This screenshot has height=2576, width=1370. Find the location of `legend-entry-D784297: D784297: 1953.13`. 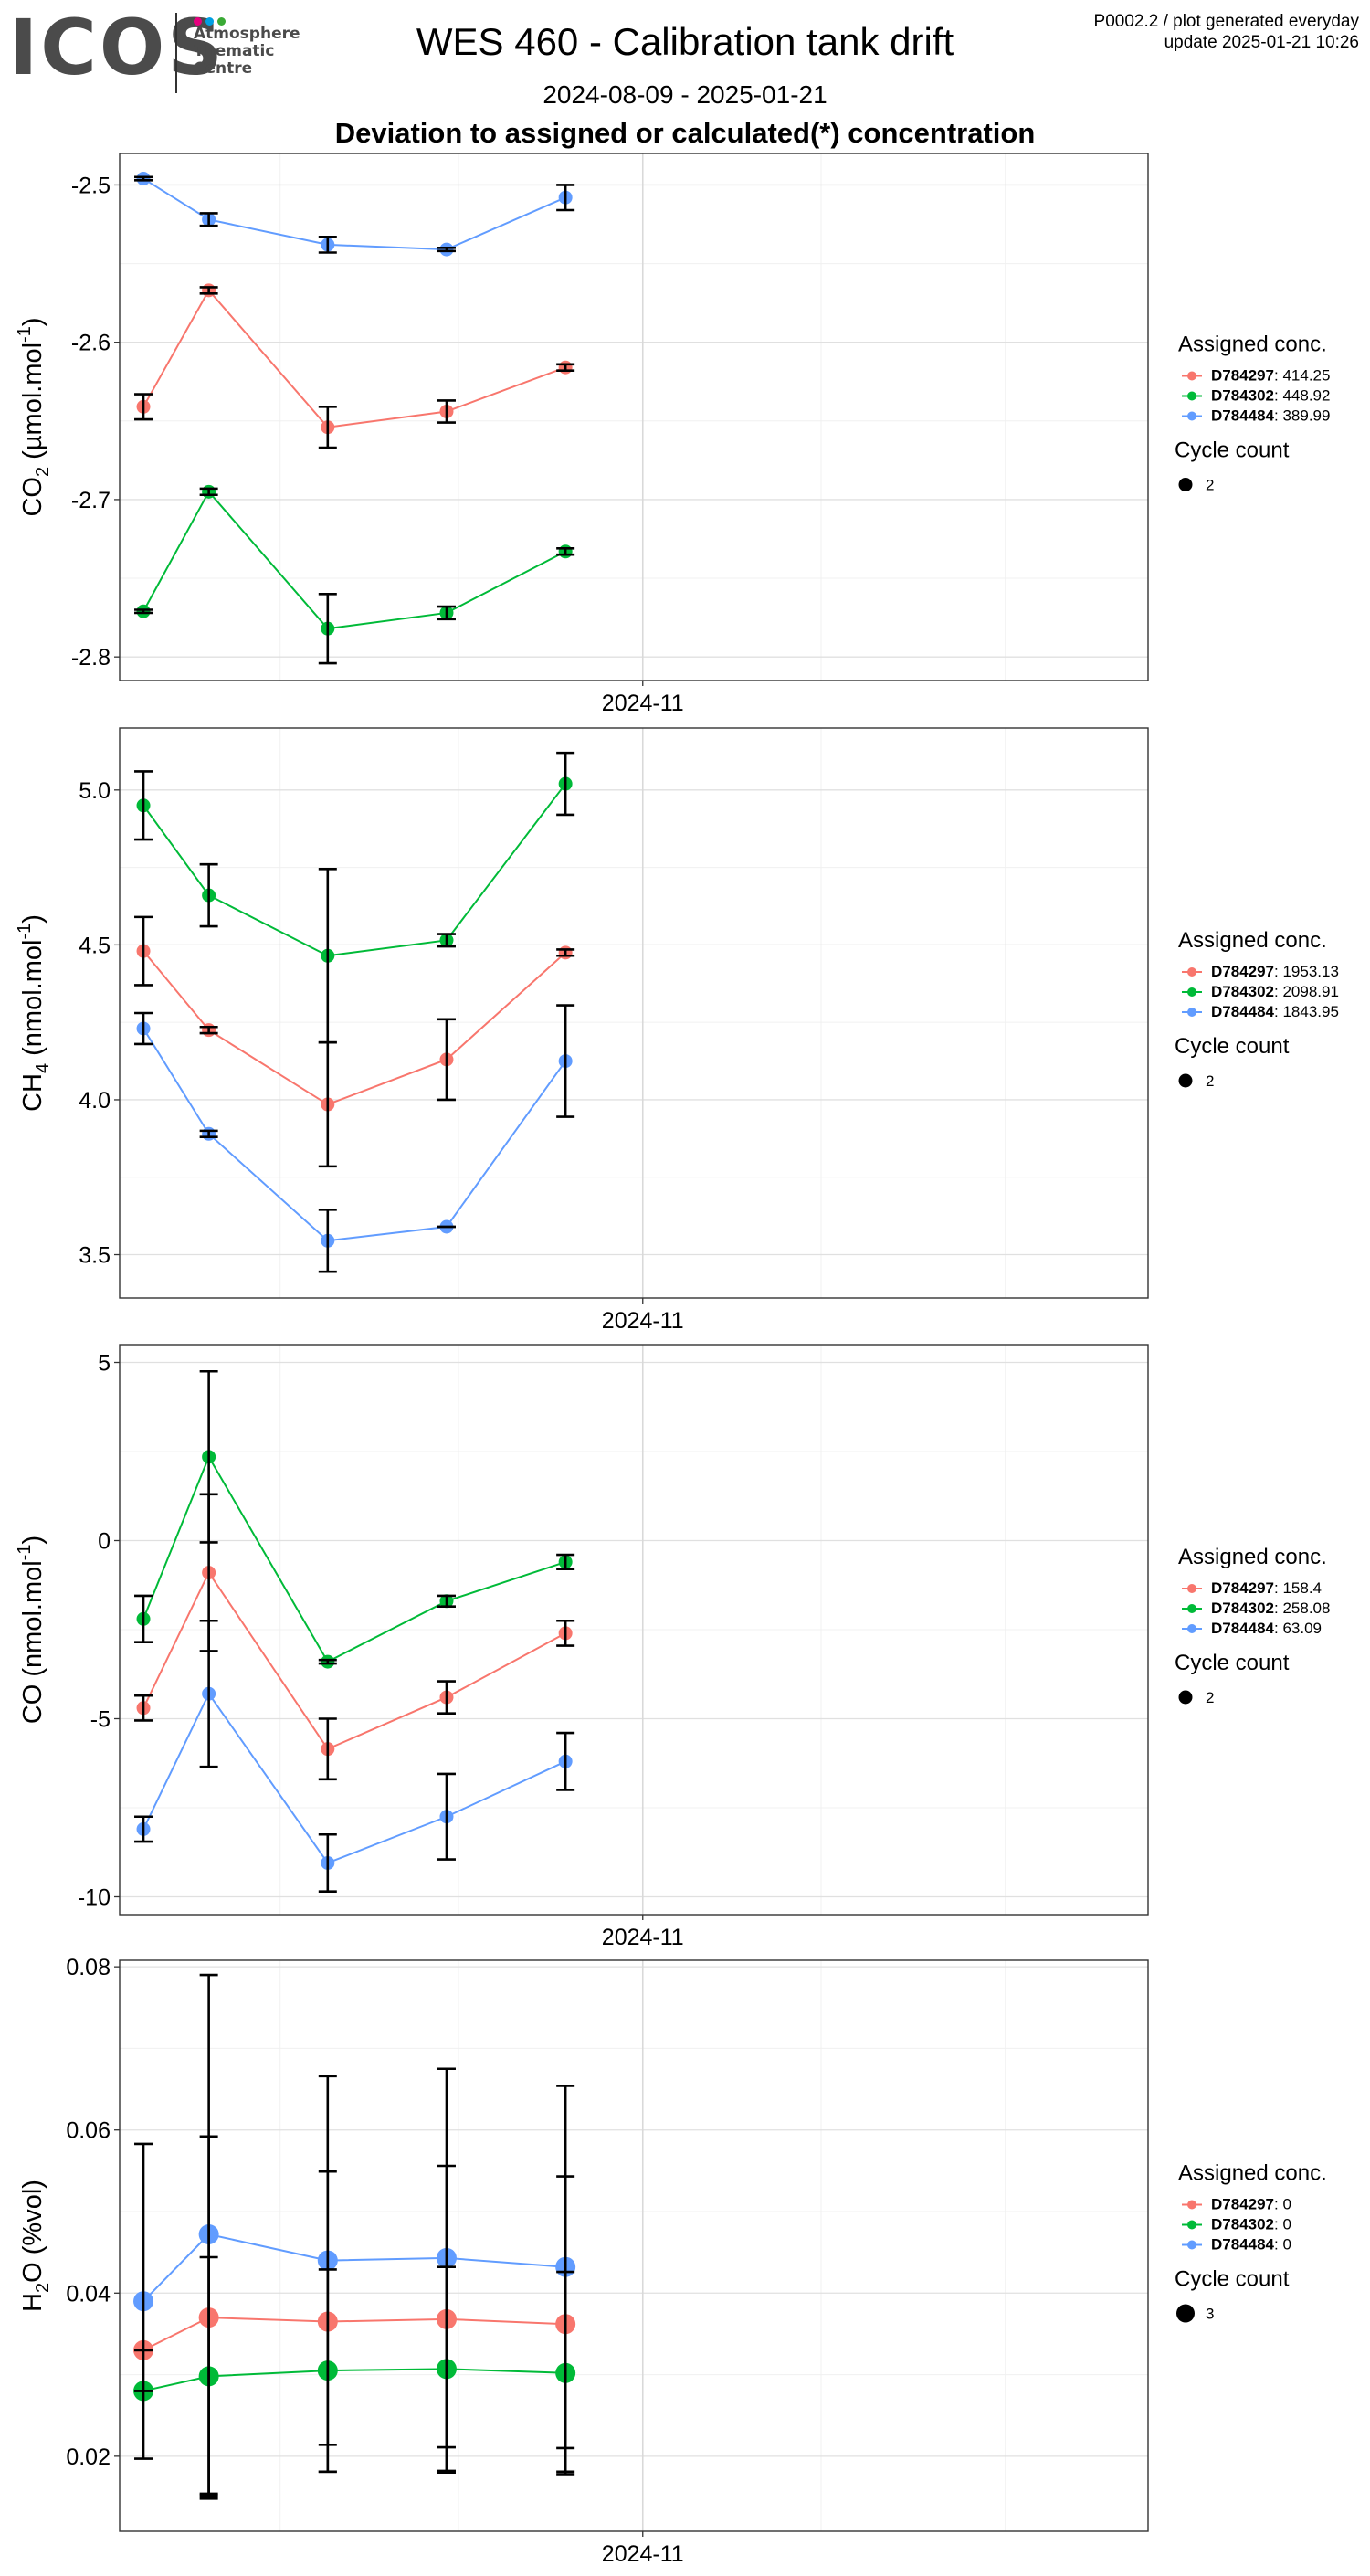

legend-entry-D784297: D784297: 1953.13 is located at coordinates (1275, 971).